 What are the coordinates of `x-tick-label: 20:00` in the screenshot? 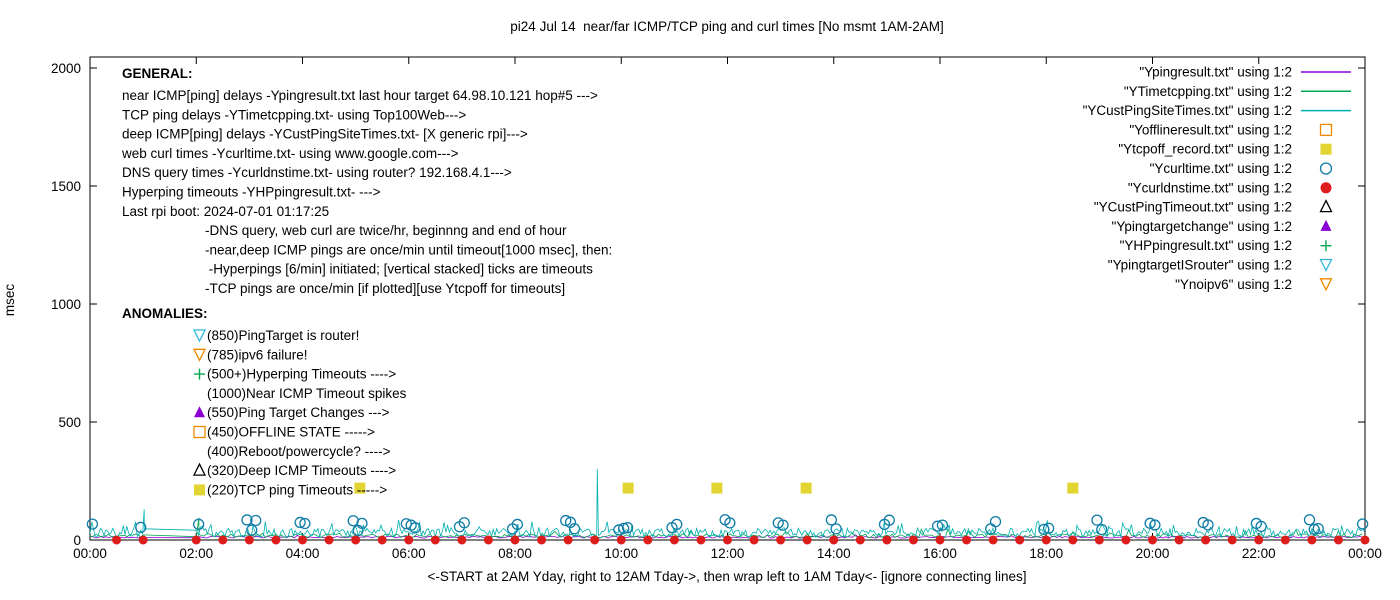 It's located at (1153, 553).